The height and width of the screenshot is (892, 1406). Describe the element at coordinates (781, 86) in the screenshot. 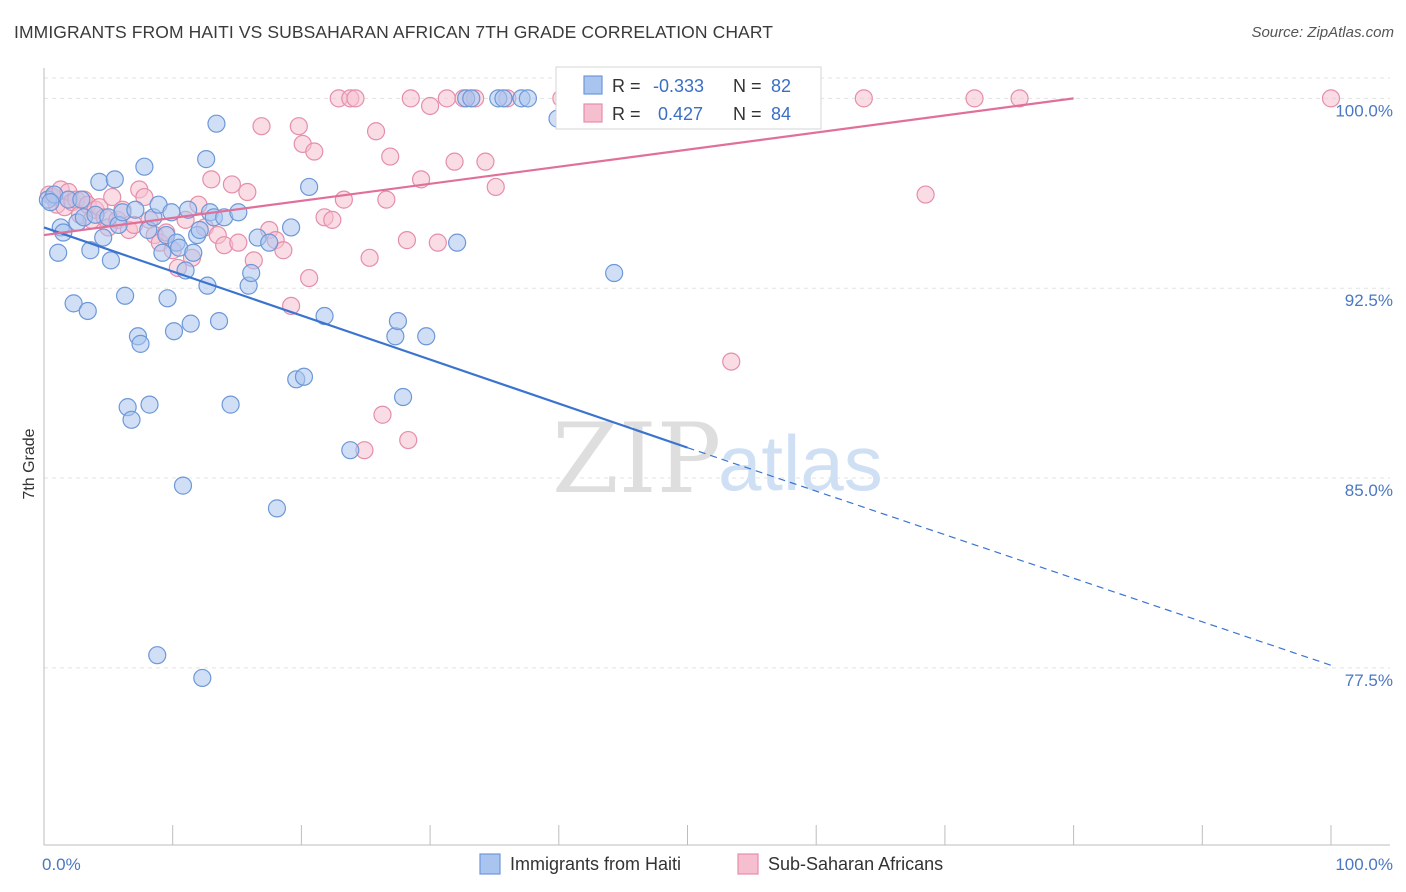

I see `stats-n-value-haiti: 82` at that location.